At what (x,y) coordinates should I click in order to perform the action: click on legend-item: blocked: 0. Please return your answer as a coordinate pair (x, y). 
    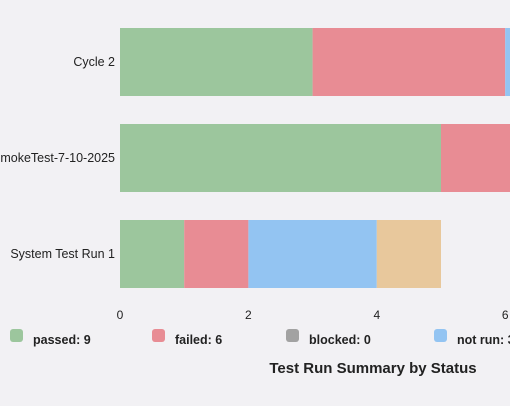
    Looking at the image, I should click on (328, 338).